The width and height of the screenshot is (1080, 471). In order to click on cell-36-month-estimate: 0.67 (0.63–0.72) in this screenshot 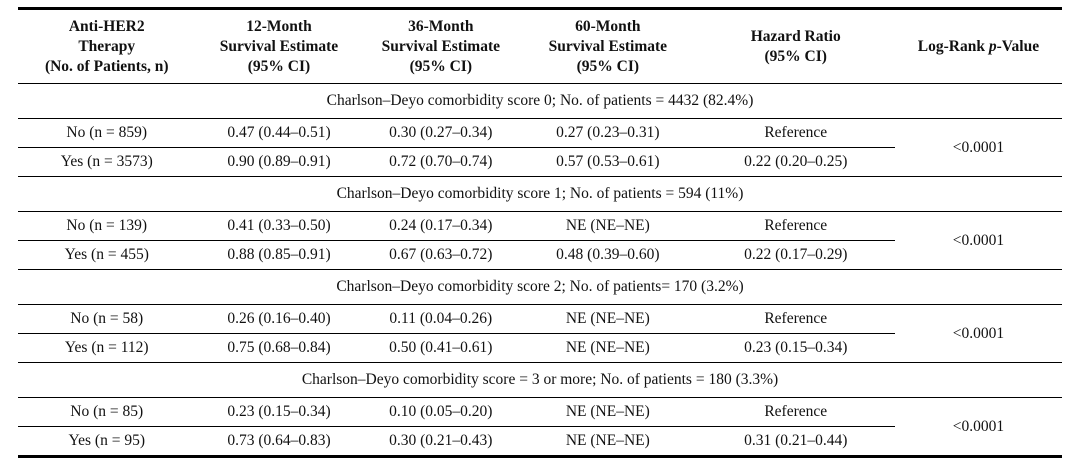, I will do `click(441, 255)`.